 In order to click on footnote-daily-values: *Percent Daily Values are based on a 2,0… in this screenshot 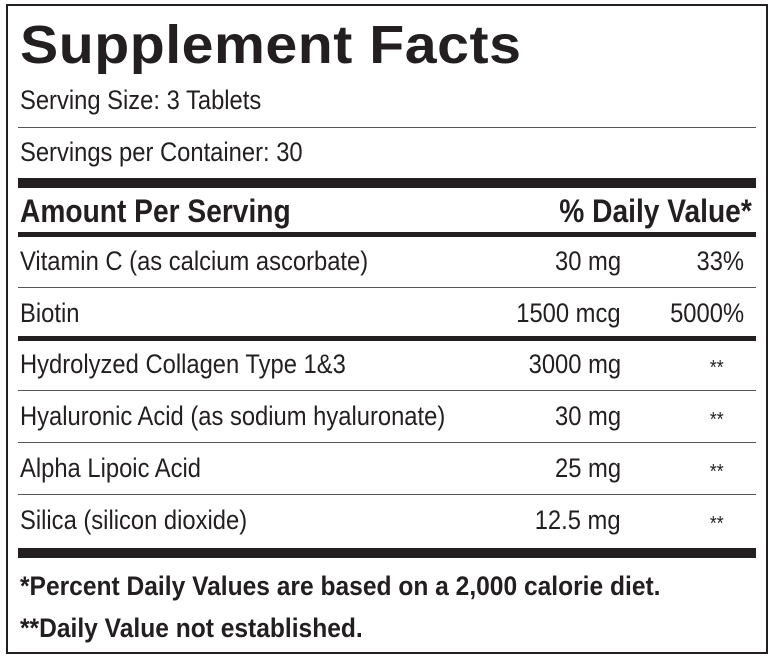, I will do `click(340, 586)`.